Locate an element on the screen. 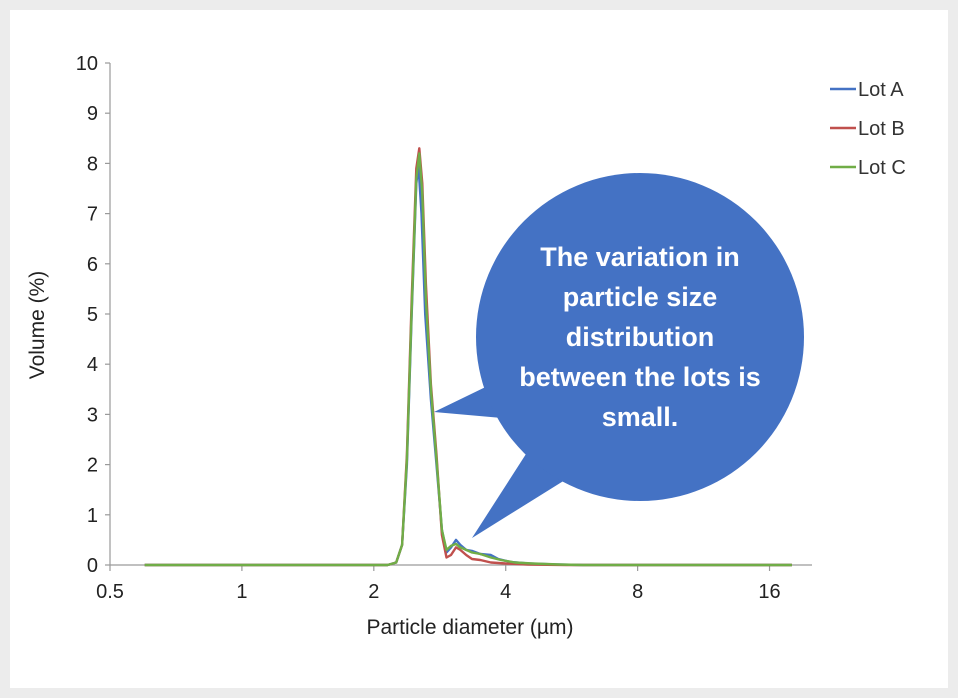 Image resolution: width=958 pixels, height=698 pixels. x-tick-label: 2 is located at coordinates (373, 592).